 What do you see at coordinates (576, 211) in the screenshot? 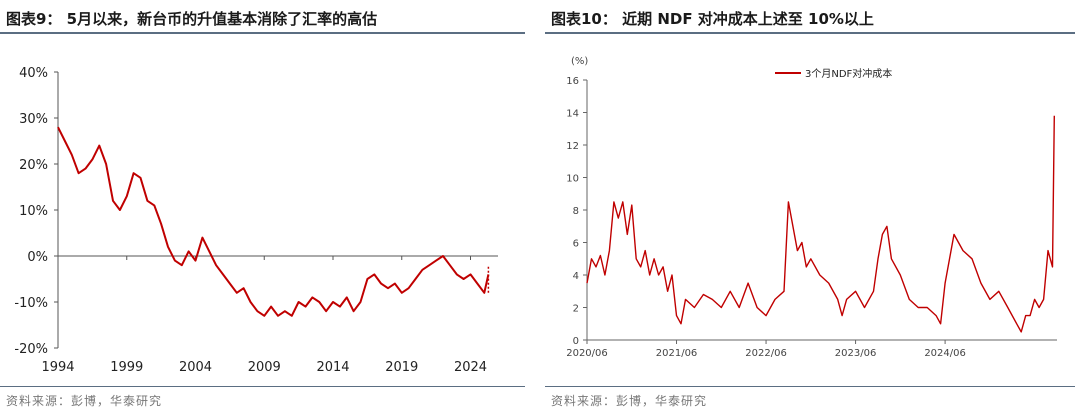
I see `right-y-tick-label: 8` at bounding box center [576, 211].